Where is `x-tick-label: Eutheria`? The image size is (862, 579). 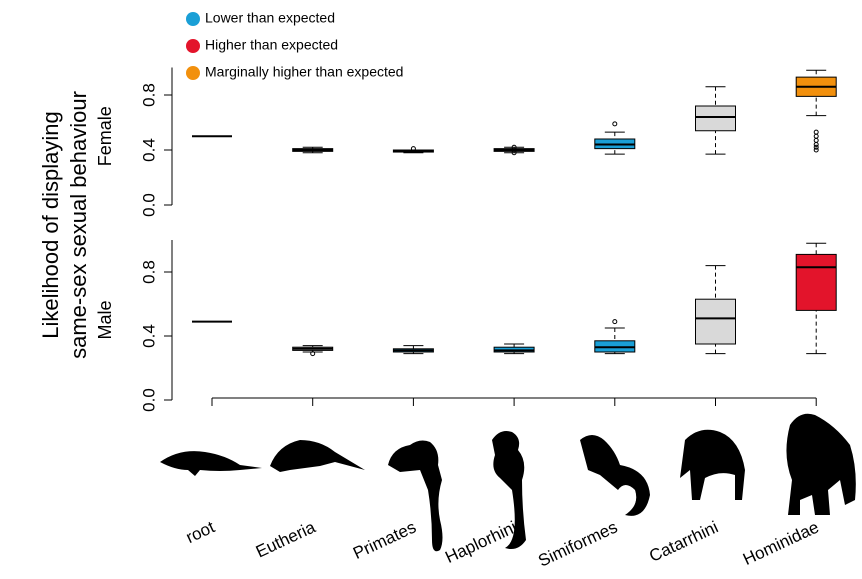 x-tick-label: Eutheria is located at coordinates (286, 539).